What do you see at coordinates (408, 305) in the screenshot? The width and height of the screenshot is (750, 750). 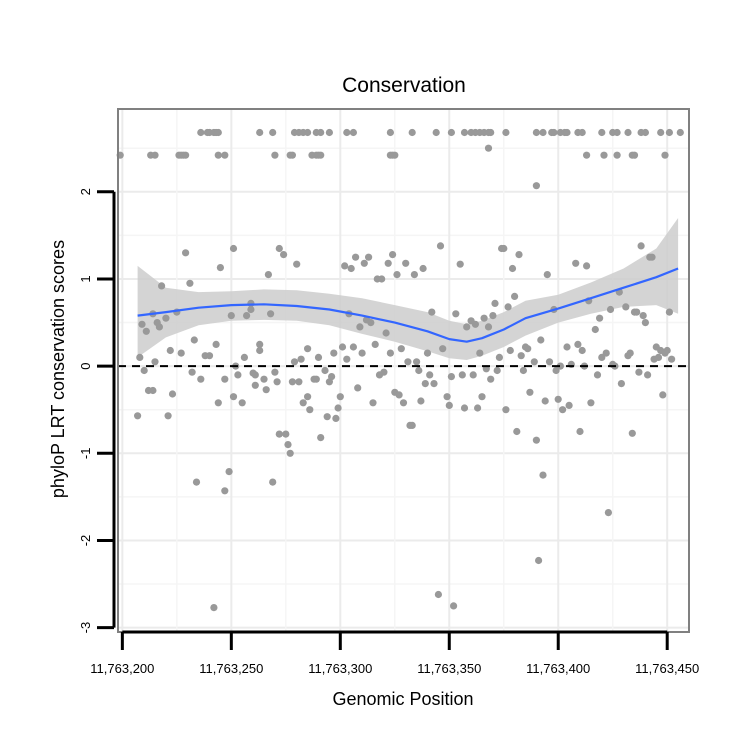 I see `smooth-fit-line` at bounding box center [408, 305].